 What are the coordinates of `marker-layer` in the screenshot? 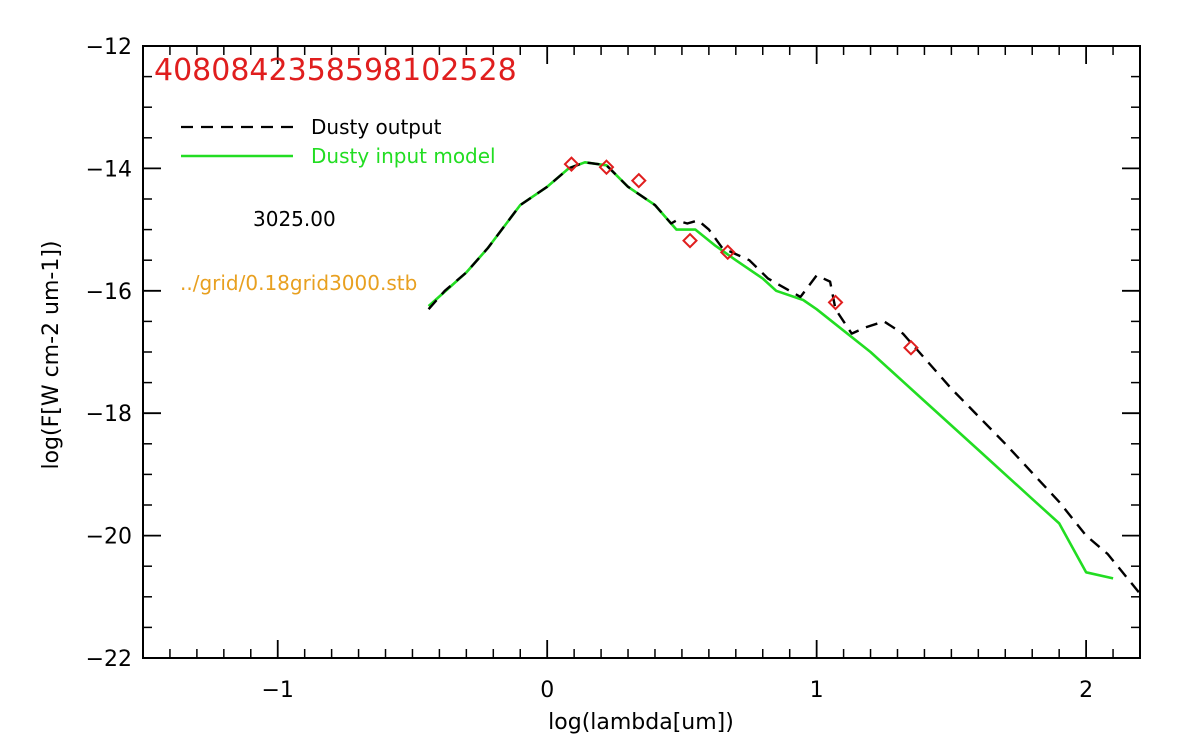 It's located at (741, 256).